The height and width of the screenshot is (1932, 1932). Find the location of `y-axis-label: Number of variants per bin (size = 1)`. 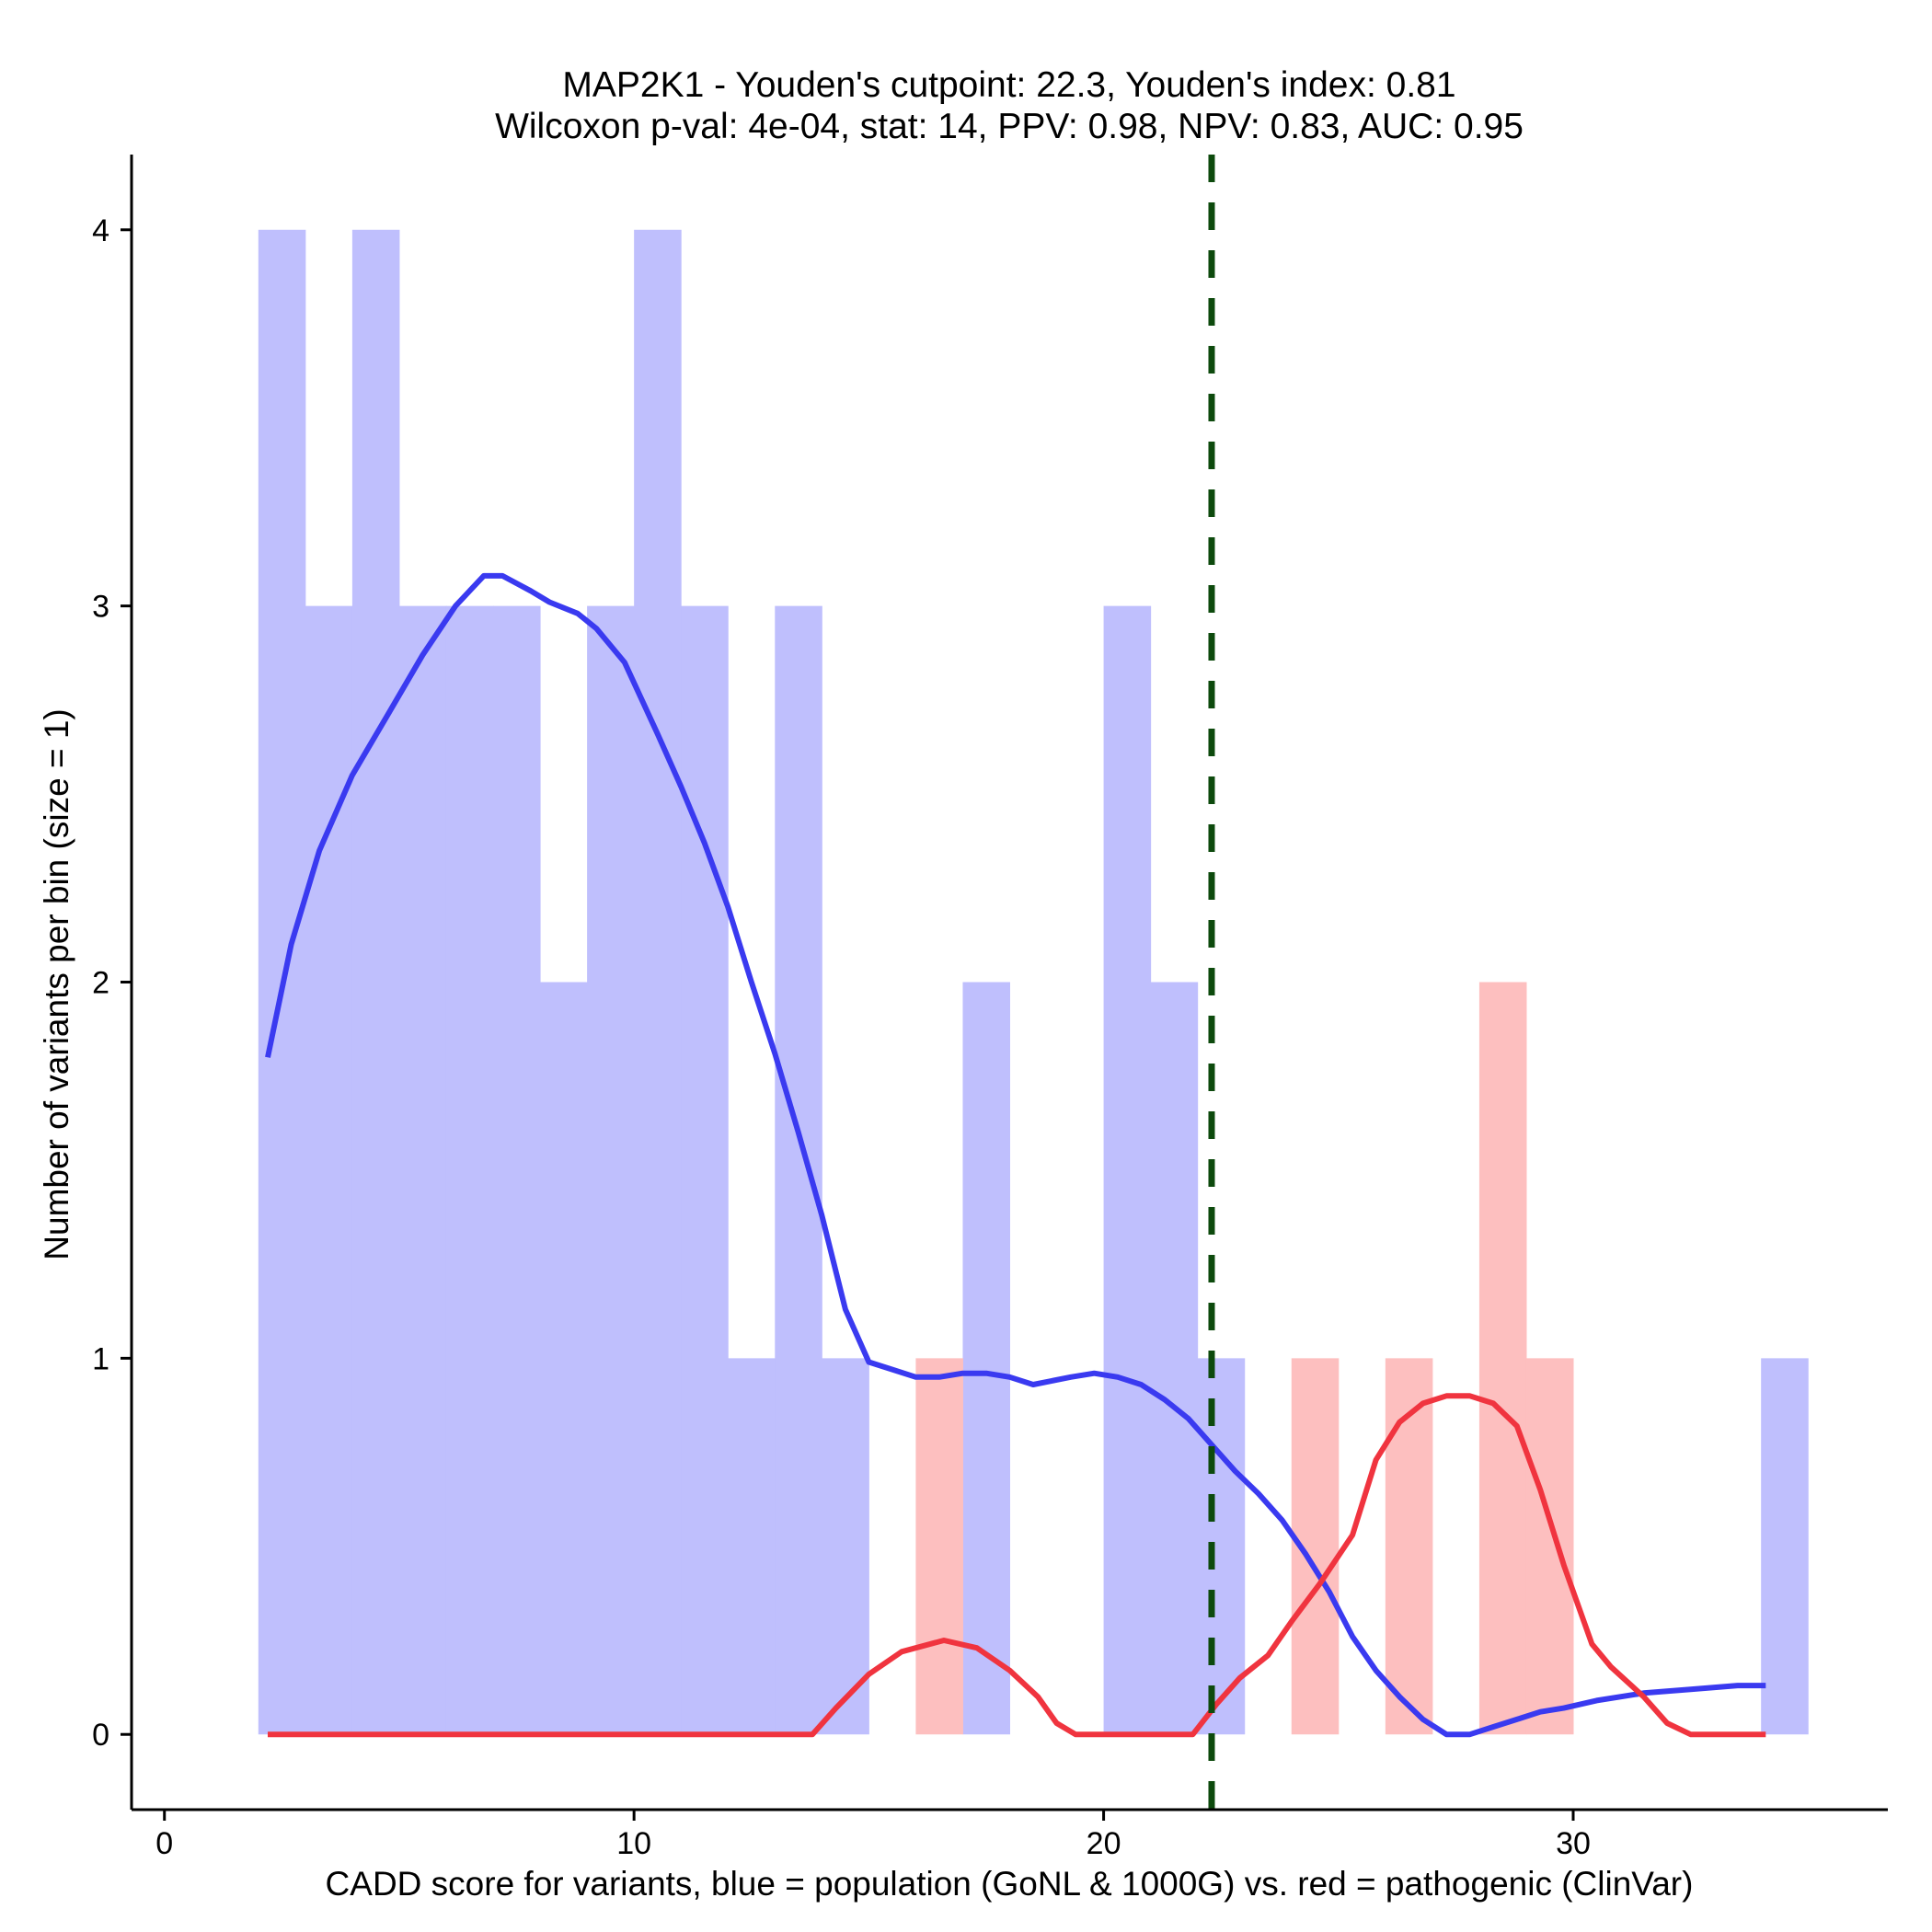

y-axis-label: Number of variants per bin (size = 1) is located at coordinates (56, 983).